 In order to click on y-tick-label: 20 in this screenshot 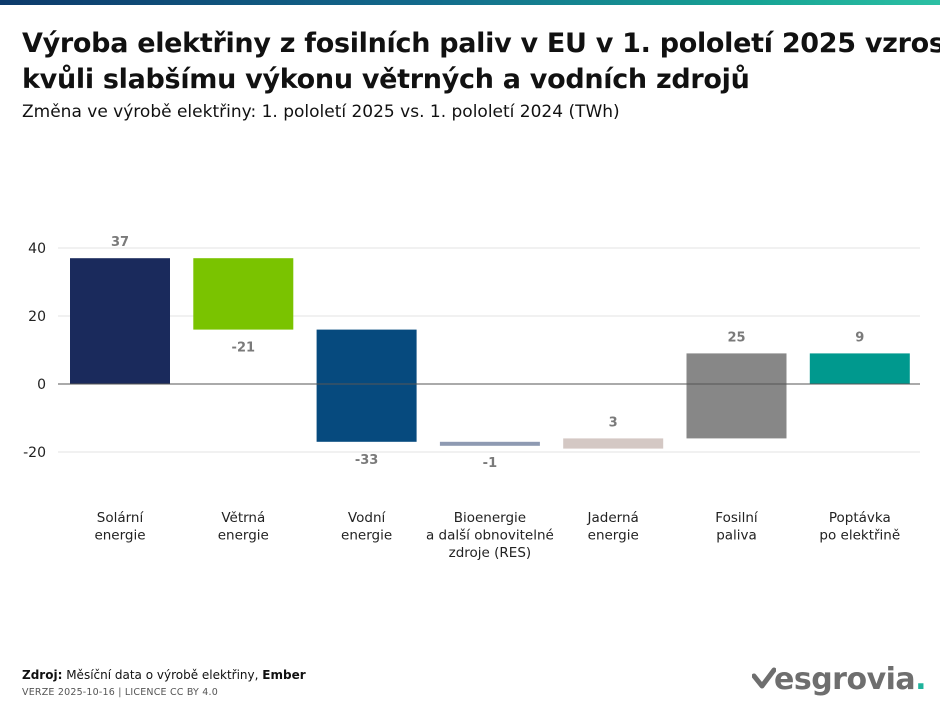, I will do `click(37, 317)`.